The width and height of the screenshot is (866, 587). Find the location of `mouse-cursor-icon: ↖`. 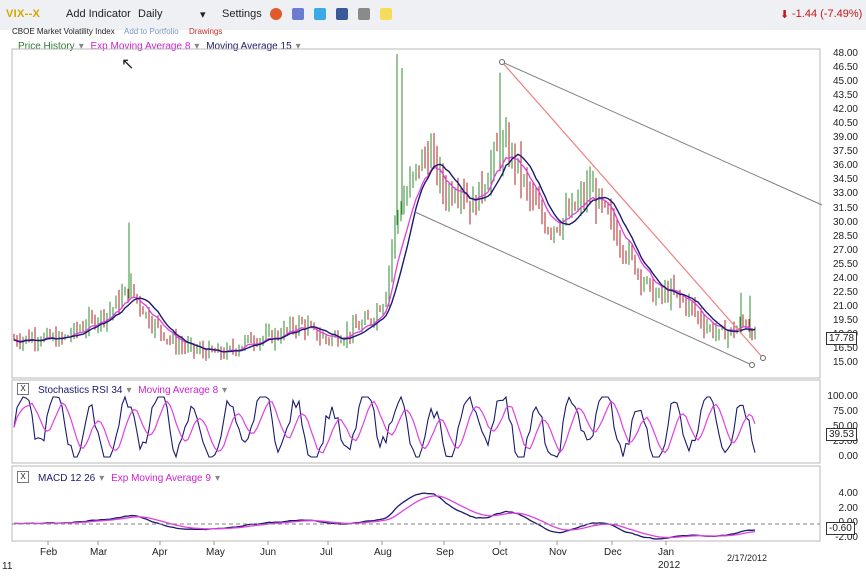

mouse-cursor-icon: ↖ is located at coordinates (128, 64).